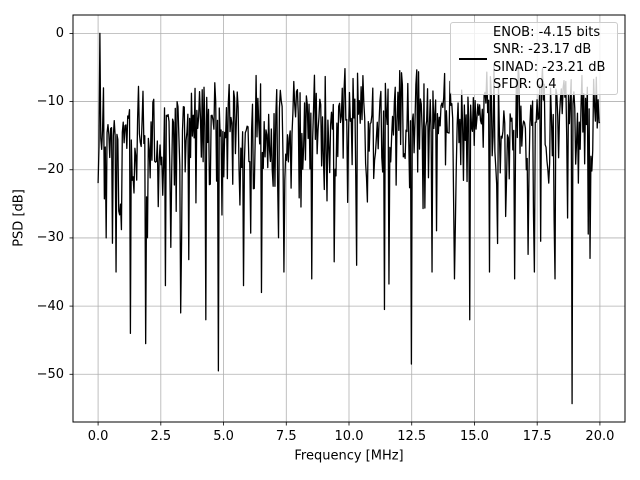 The image size is (640, 480). What do you see at coordinates (600, 436) in the screenshot?
I see `x-tick-label: 20.0` at bounding box center [600, 436].